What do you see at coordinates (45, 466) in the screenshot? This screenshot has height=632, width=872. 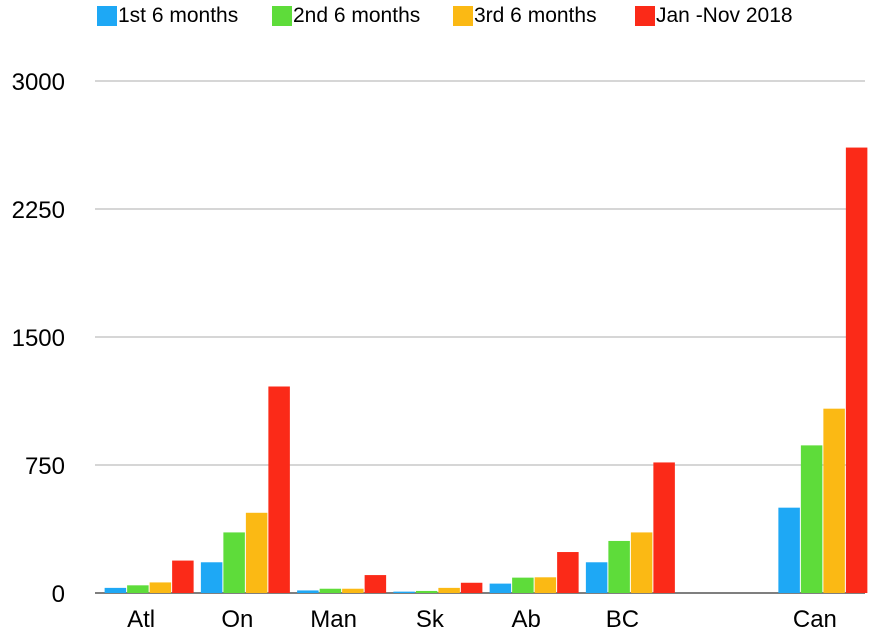 I see `y-tick-label: 750` at bounding box center [45, 466].